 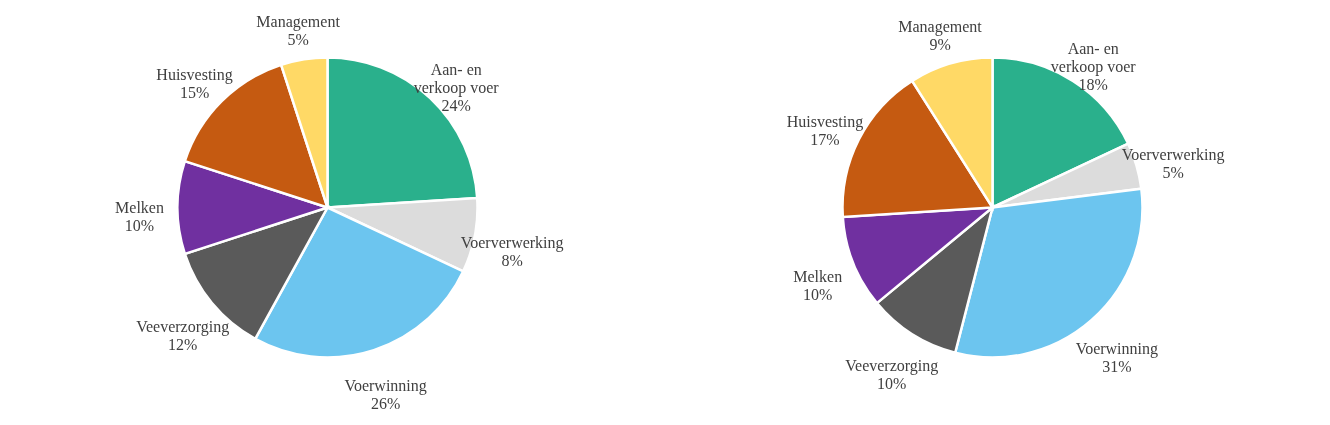 I want to click on data-label: 8%, so click(x=512, y=260).